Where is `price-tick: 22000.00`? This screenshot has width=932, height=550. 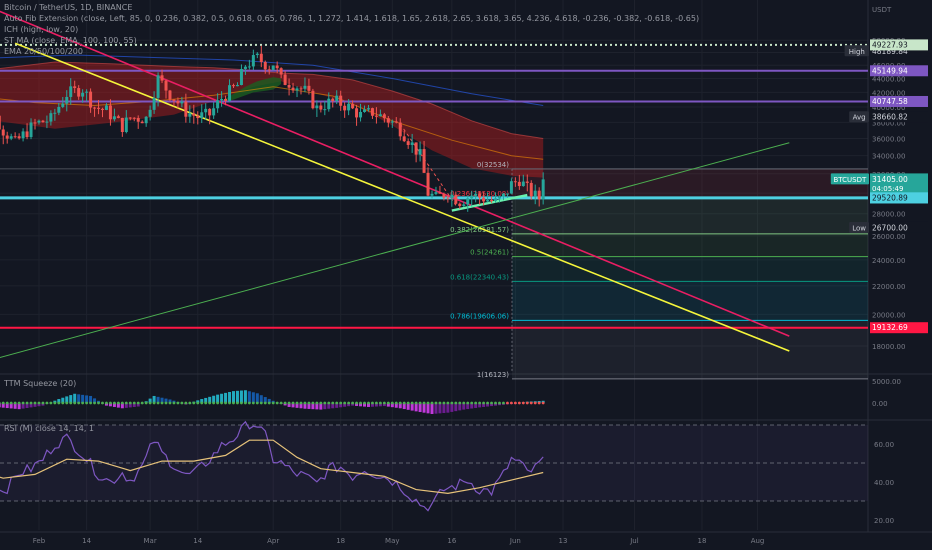 price-tick: 22000.00 is located at coordinates (888, 287).